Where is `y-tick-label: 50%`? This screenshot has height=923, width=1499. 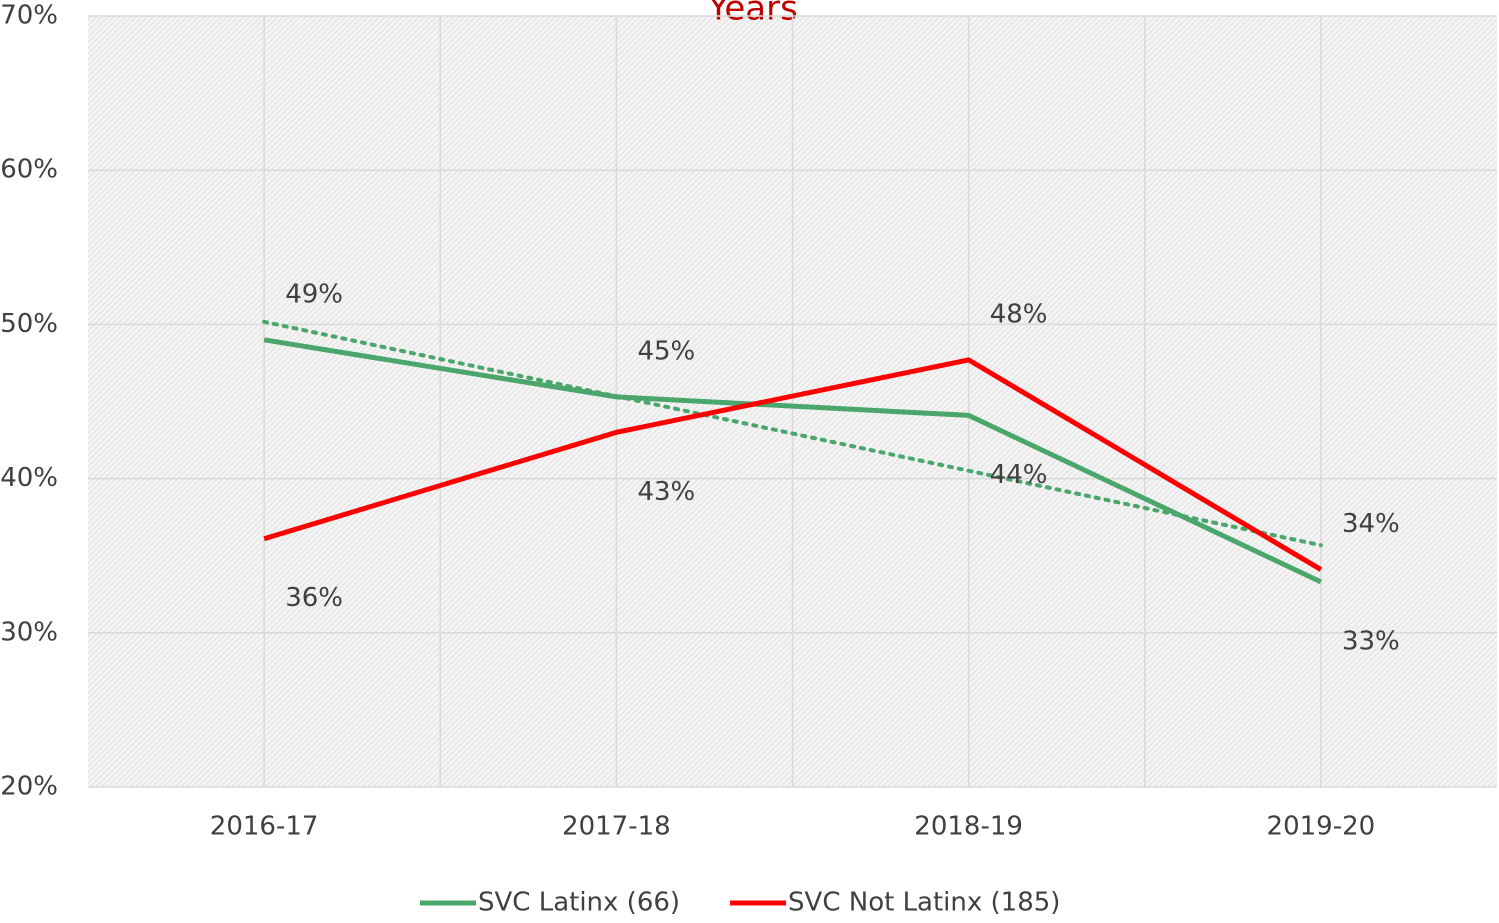 y-tick-label: 50% is located at coordinates (29, 324).